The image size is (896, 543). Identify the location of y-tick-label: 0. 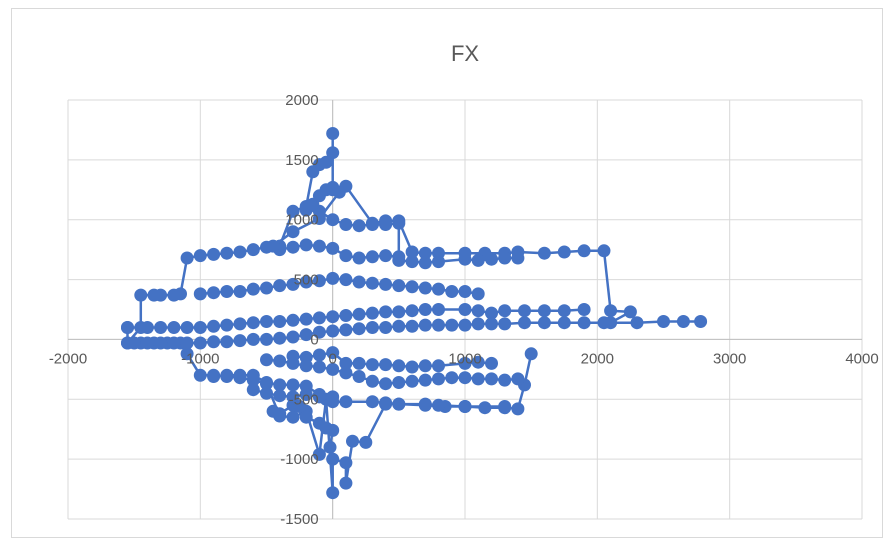
(314, 339).